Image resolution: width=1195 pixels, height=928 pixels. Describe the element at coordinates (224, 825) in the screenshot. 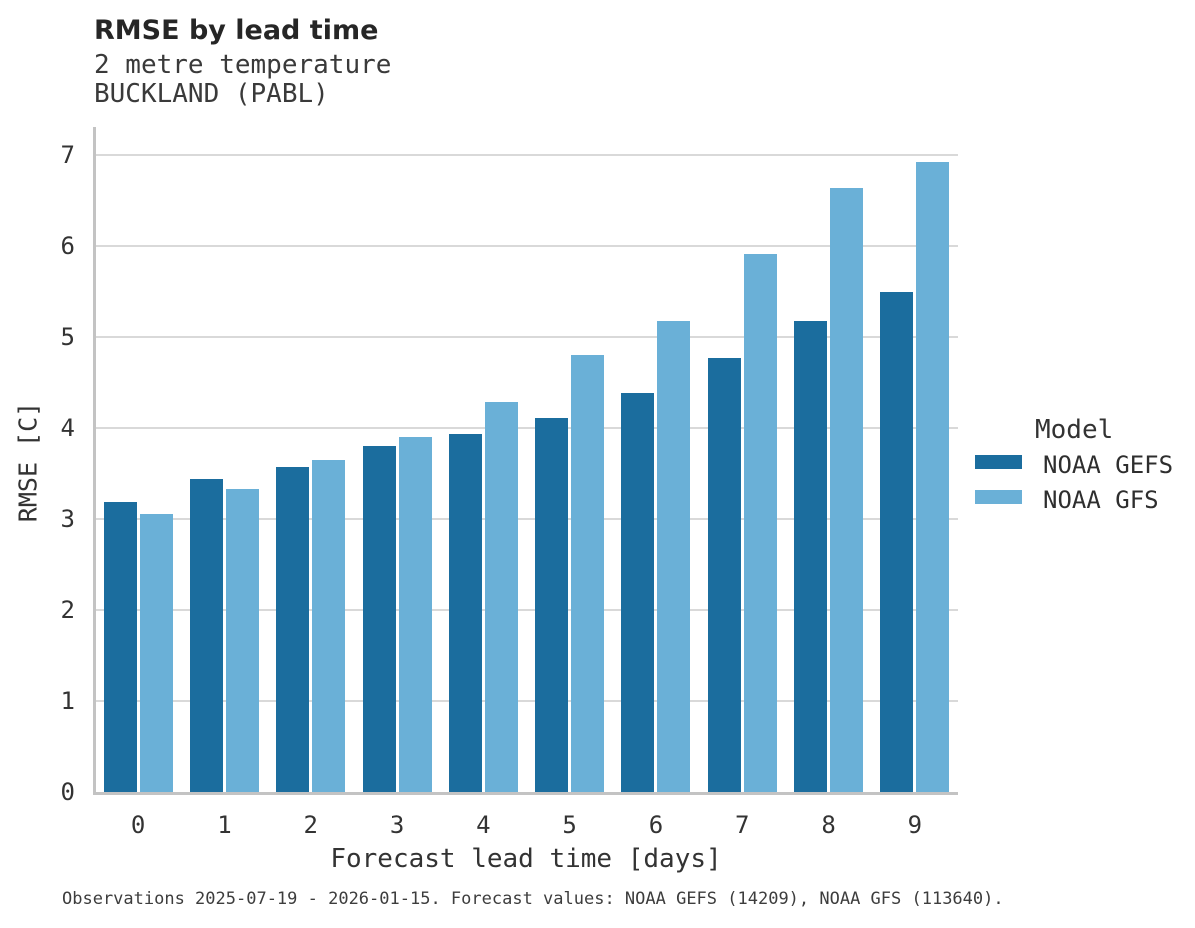

I see `x-tick-label-1: 1` at that location.